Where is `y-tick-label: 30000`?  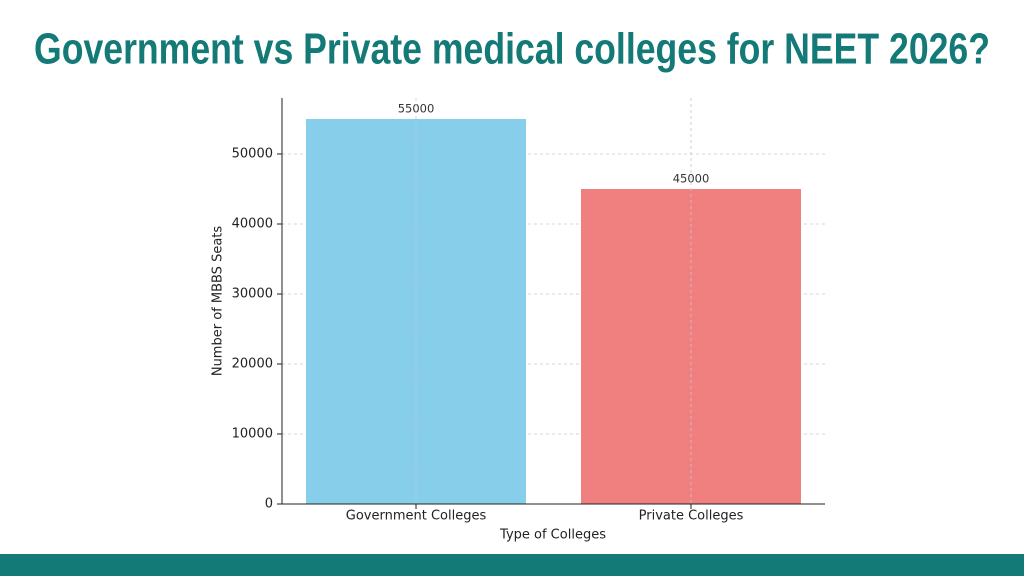
y-tick-label: 30000 is located at coordinates (252, 294).